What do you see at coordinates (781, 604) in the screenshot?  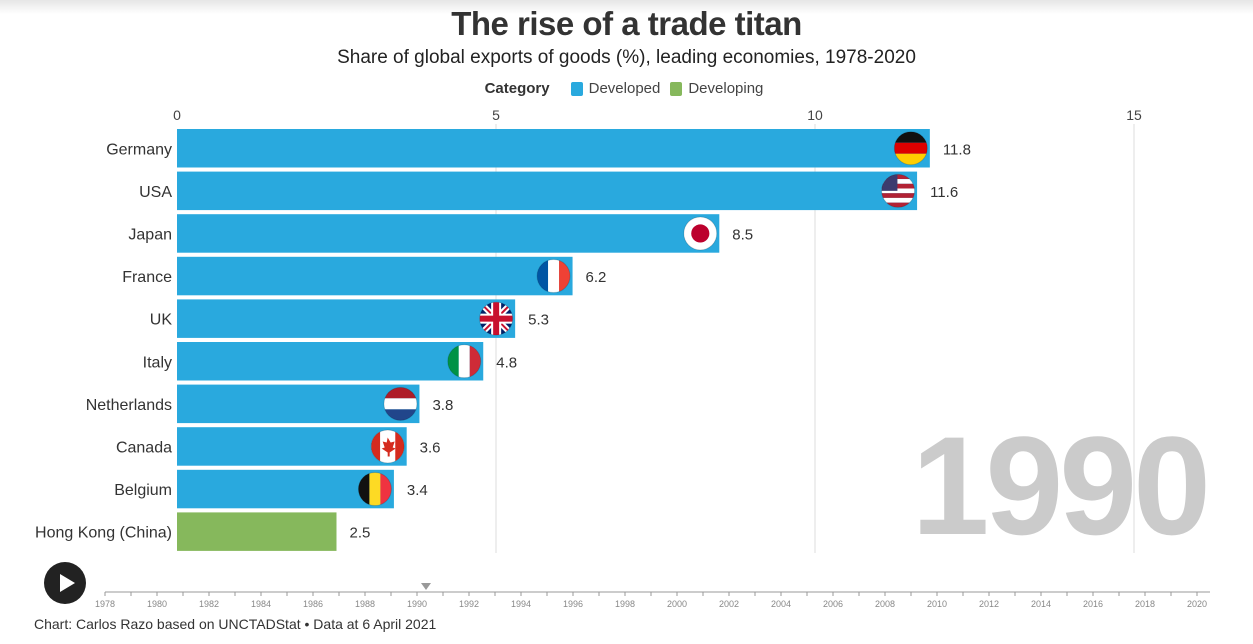 I see `timeline-year-label: 2004` at bounding box center [781, 604].